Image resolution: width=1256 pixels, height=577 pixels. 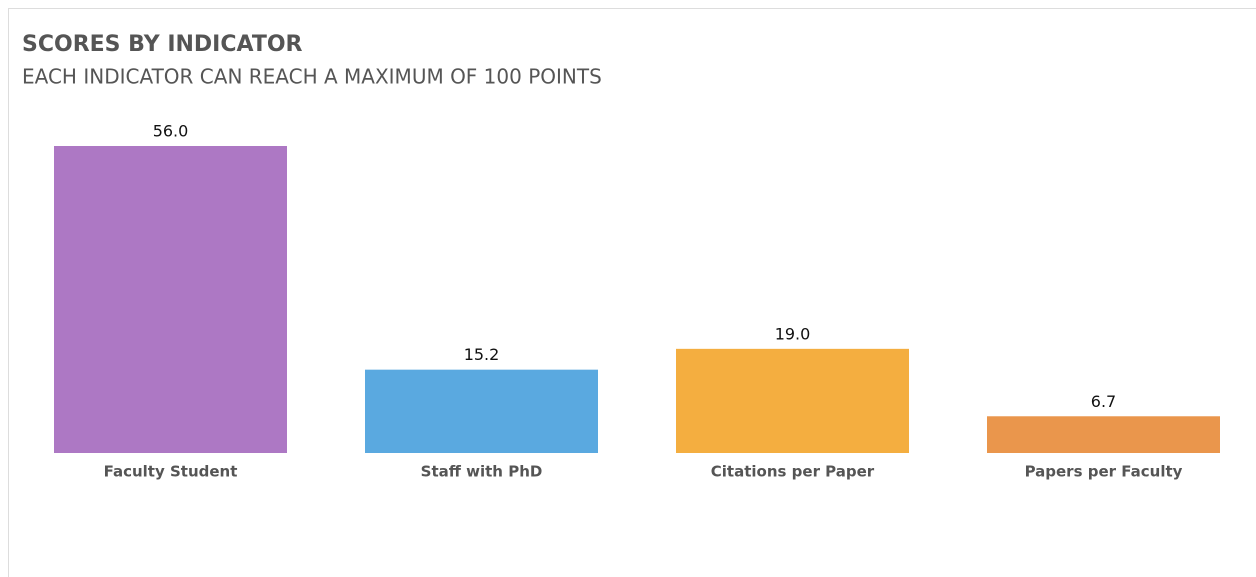 I want to click on x-tick-label: Citations per Paper, so click(x=793, y=472).